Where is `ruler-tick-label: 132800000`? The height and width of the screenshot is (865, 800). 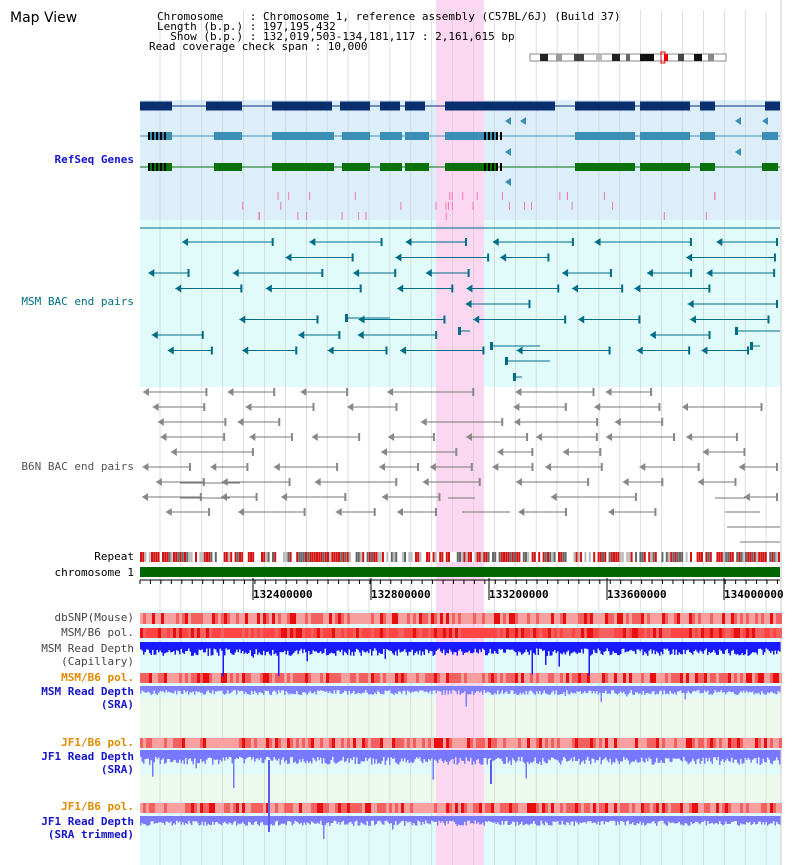 ruler-tick-label: 132800000 is located at coordinates (401, 594).